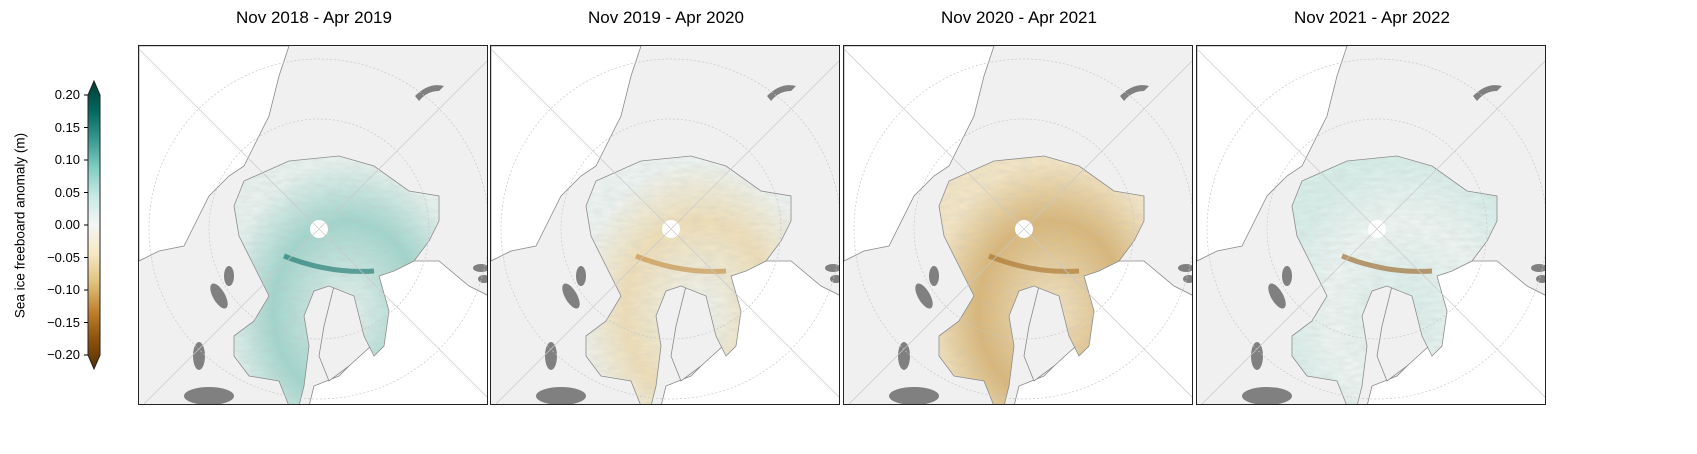  I want to click on colorbar-tick-label: 0.20, so click(67, 94).